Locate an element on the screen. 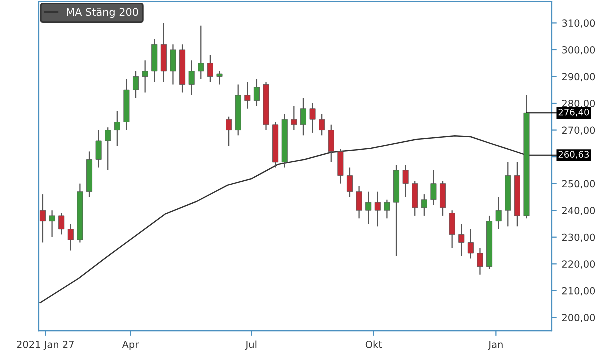 This screenshot has width=600, height=356. y-tick-label: 290,00 is located at coordinates (579, 77).